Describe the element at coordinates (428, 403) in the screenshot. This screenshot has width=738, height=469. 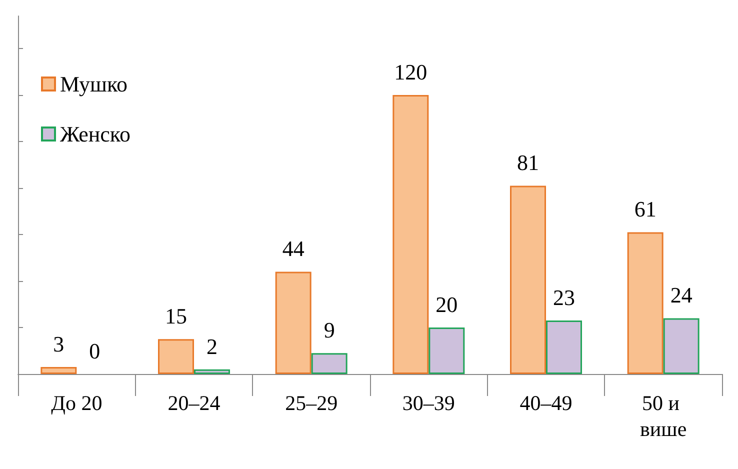
I see `x-tick-label: 30–39` at that location.